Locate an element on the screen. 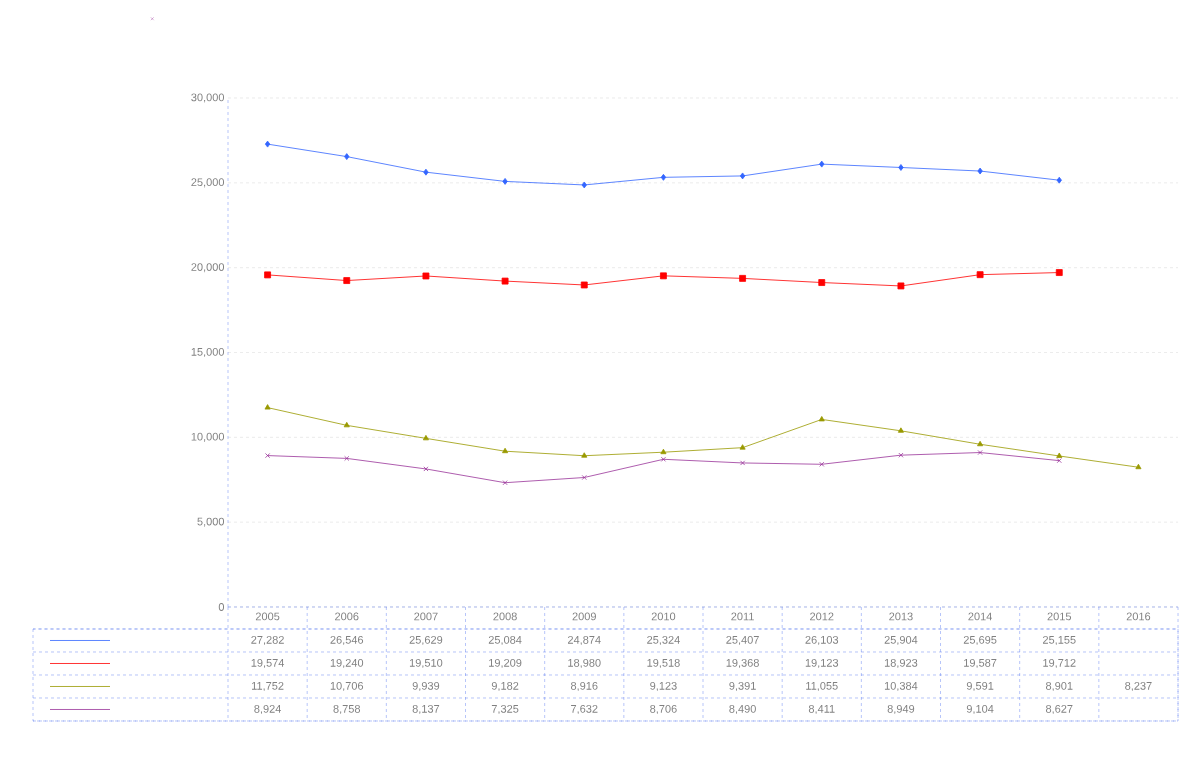 This screenshot has width=1182, height=763. y-tick-label: 10,000 is located at coordinates (208, 437).